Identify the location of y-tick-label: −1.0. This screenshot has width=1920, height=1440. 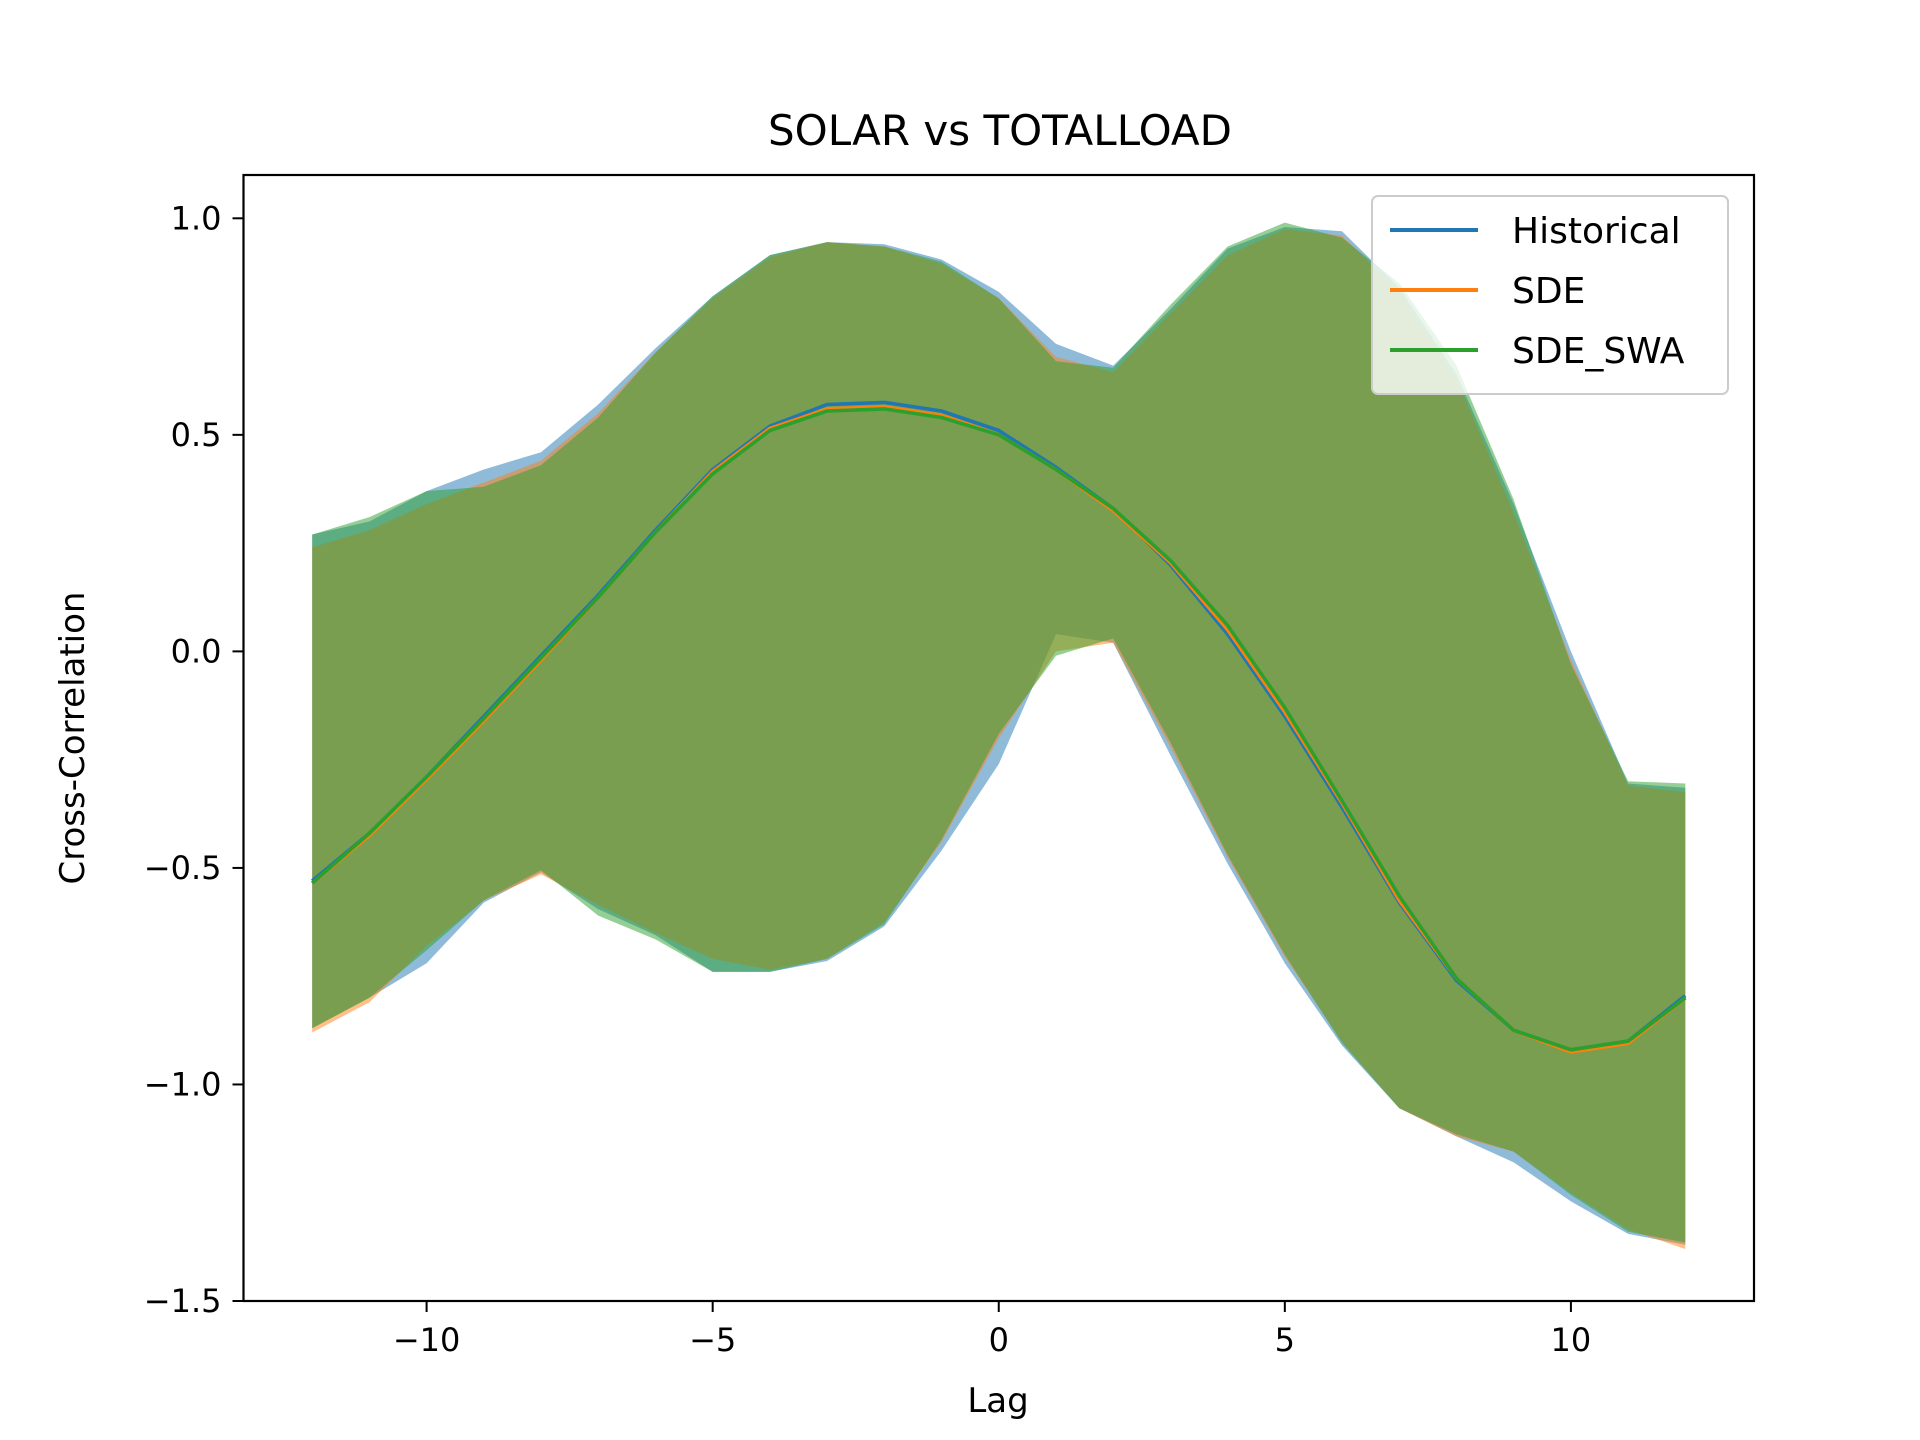
(183, 1084).